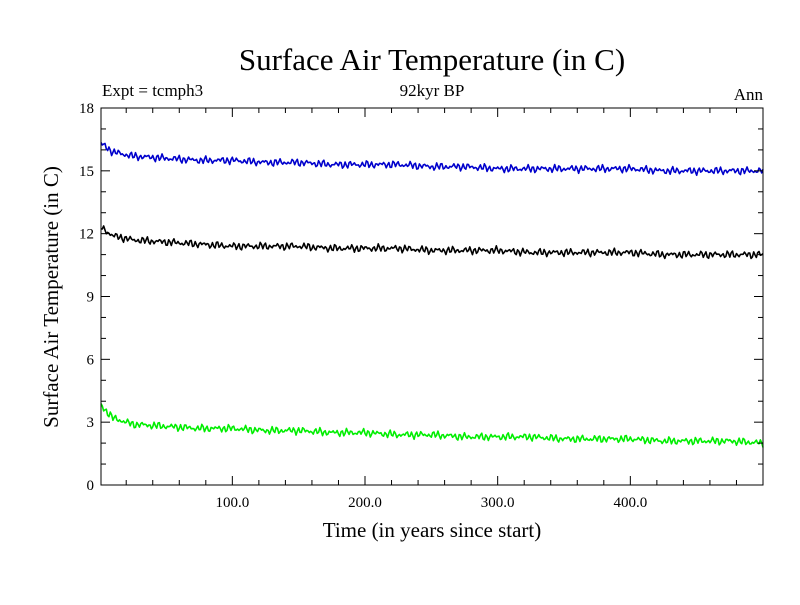 This screenshot has width=800, height=605. I want to click on y-tick-label: 18, so click(86, 109).